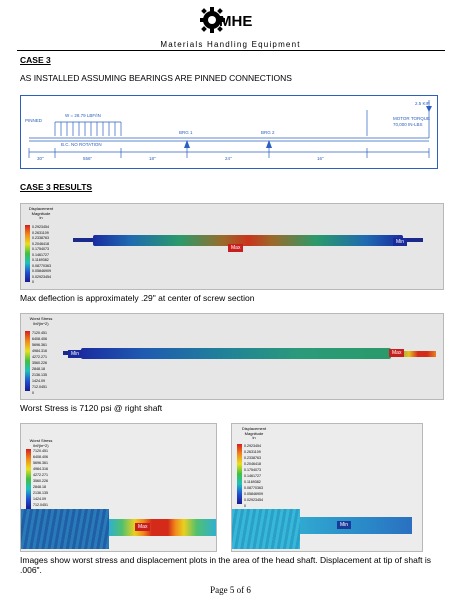 The height and width of the screenshot is (600, 461). I want to click on head-disp-legend-value: 0.1169382, so click(252, 482).